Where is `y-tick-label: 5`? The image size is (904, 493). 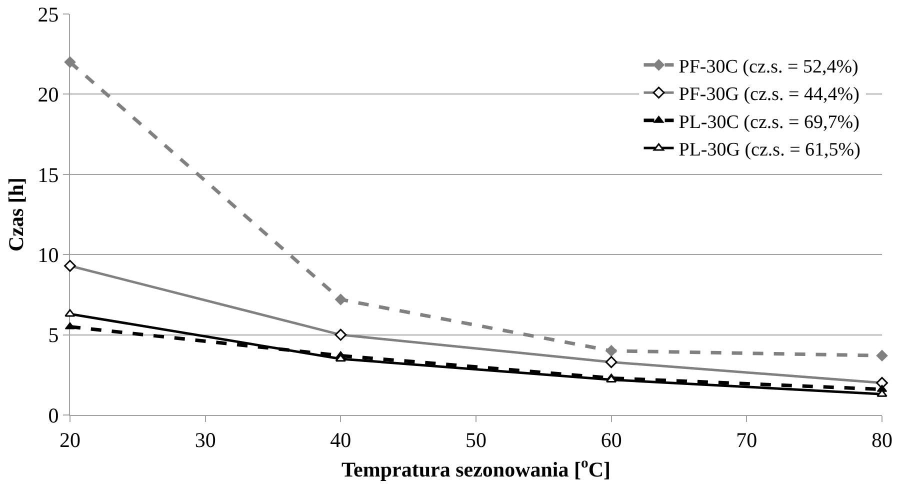 y-tick-label: 5 is located at coordinates (53, 335).